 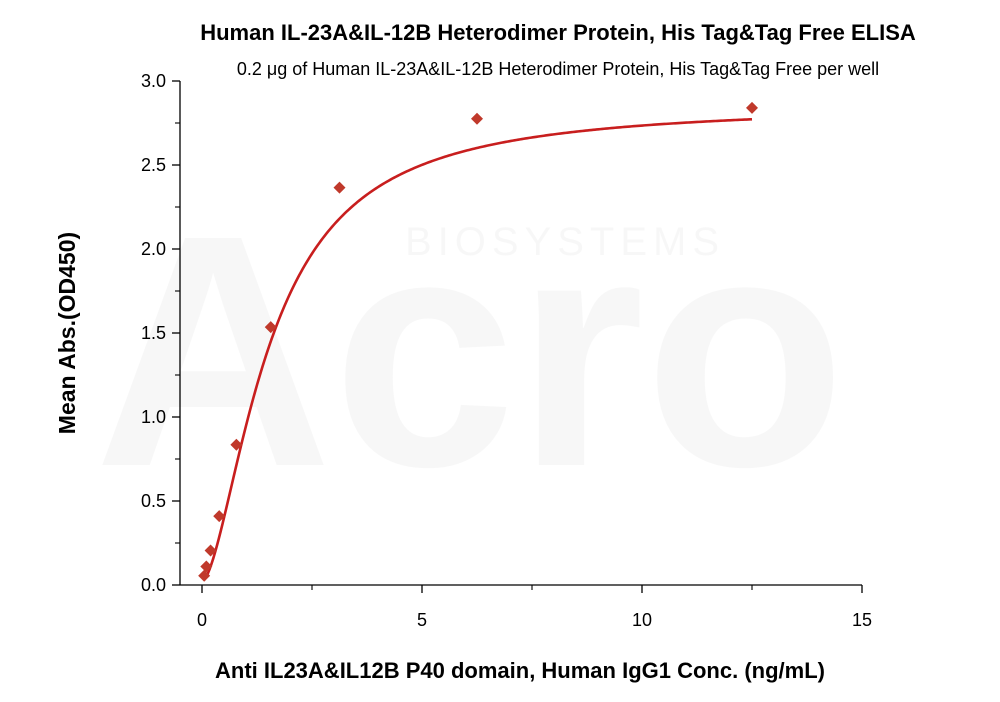 I want to click on y-tick-label: 2.0, so click(x=153, y=249).